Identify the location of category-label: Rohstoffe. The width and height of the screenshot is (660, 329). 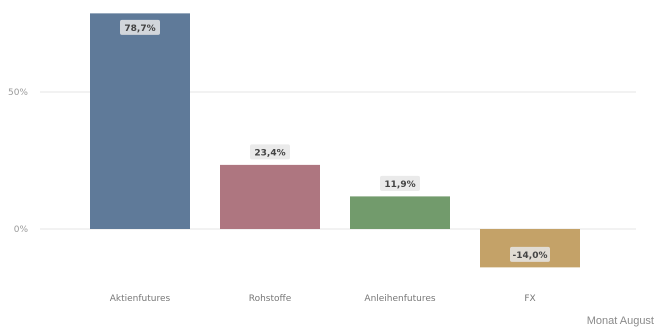
(270, 299).